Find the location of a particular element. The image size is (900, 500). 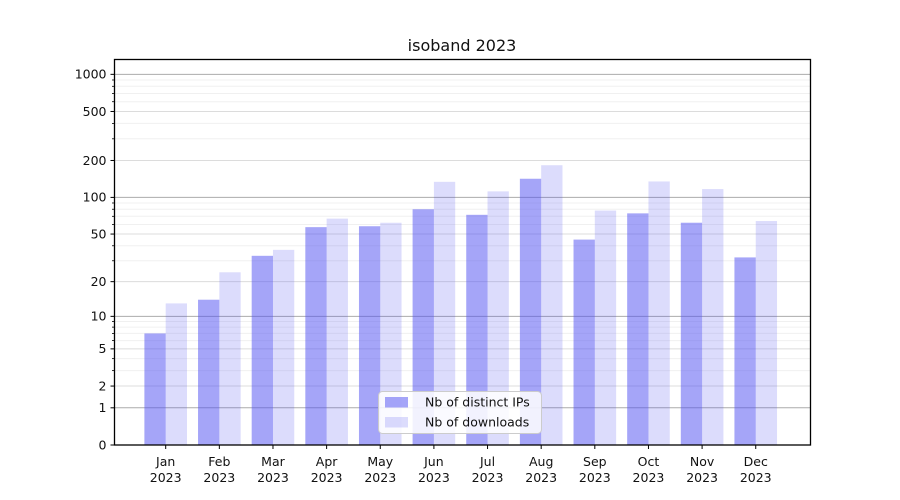

x-tick-month-label: Feb is located at coordinates (219, 461).